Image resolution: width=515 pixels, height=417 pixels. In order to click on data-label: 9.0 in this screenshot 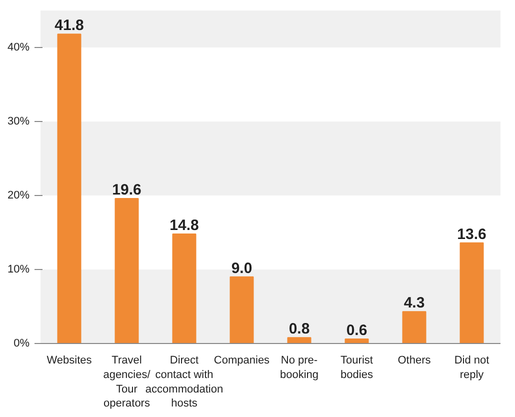, I will do `click(241, 268)`.